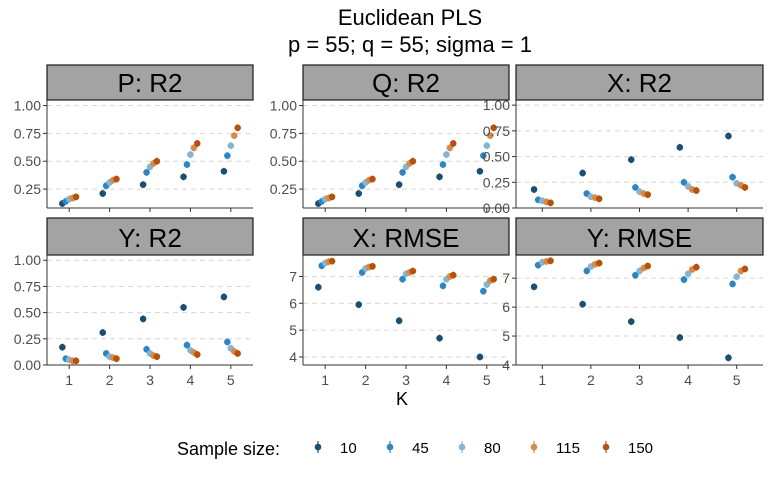 This screenshot has width=770, height=480. I want to click on y-tick-label-x-r2: 0.50, so click(496, 157).